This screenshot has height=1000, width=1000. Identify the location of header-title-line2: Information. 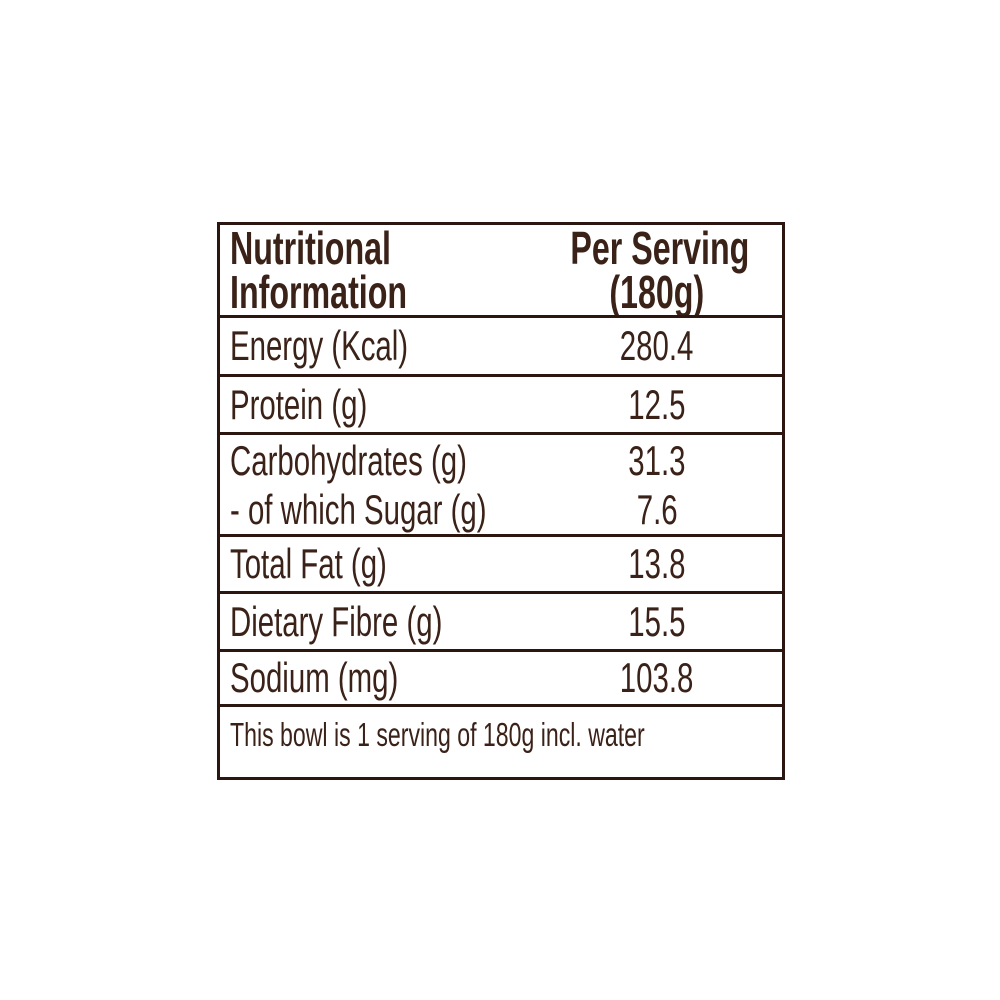
(319, 290).